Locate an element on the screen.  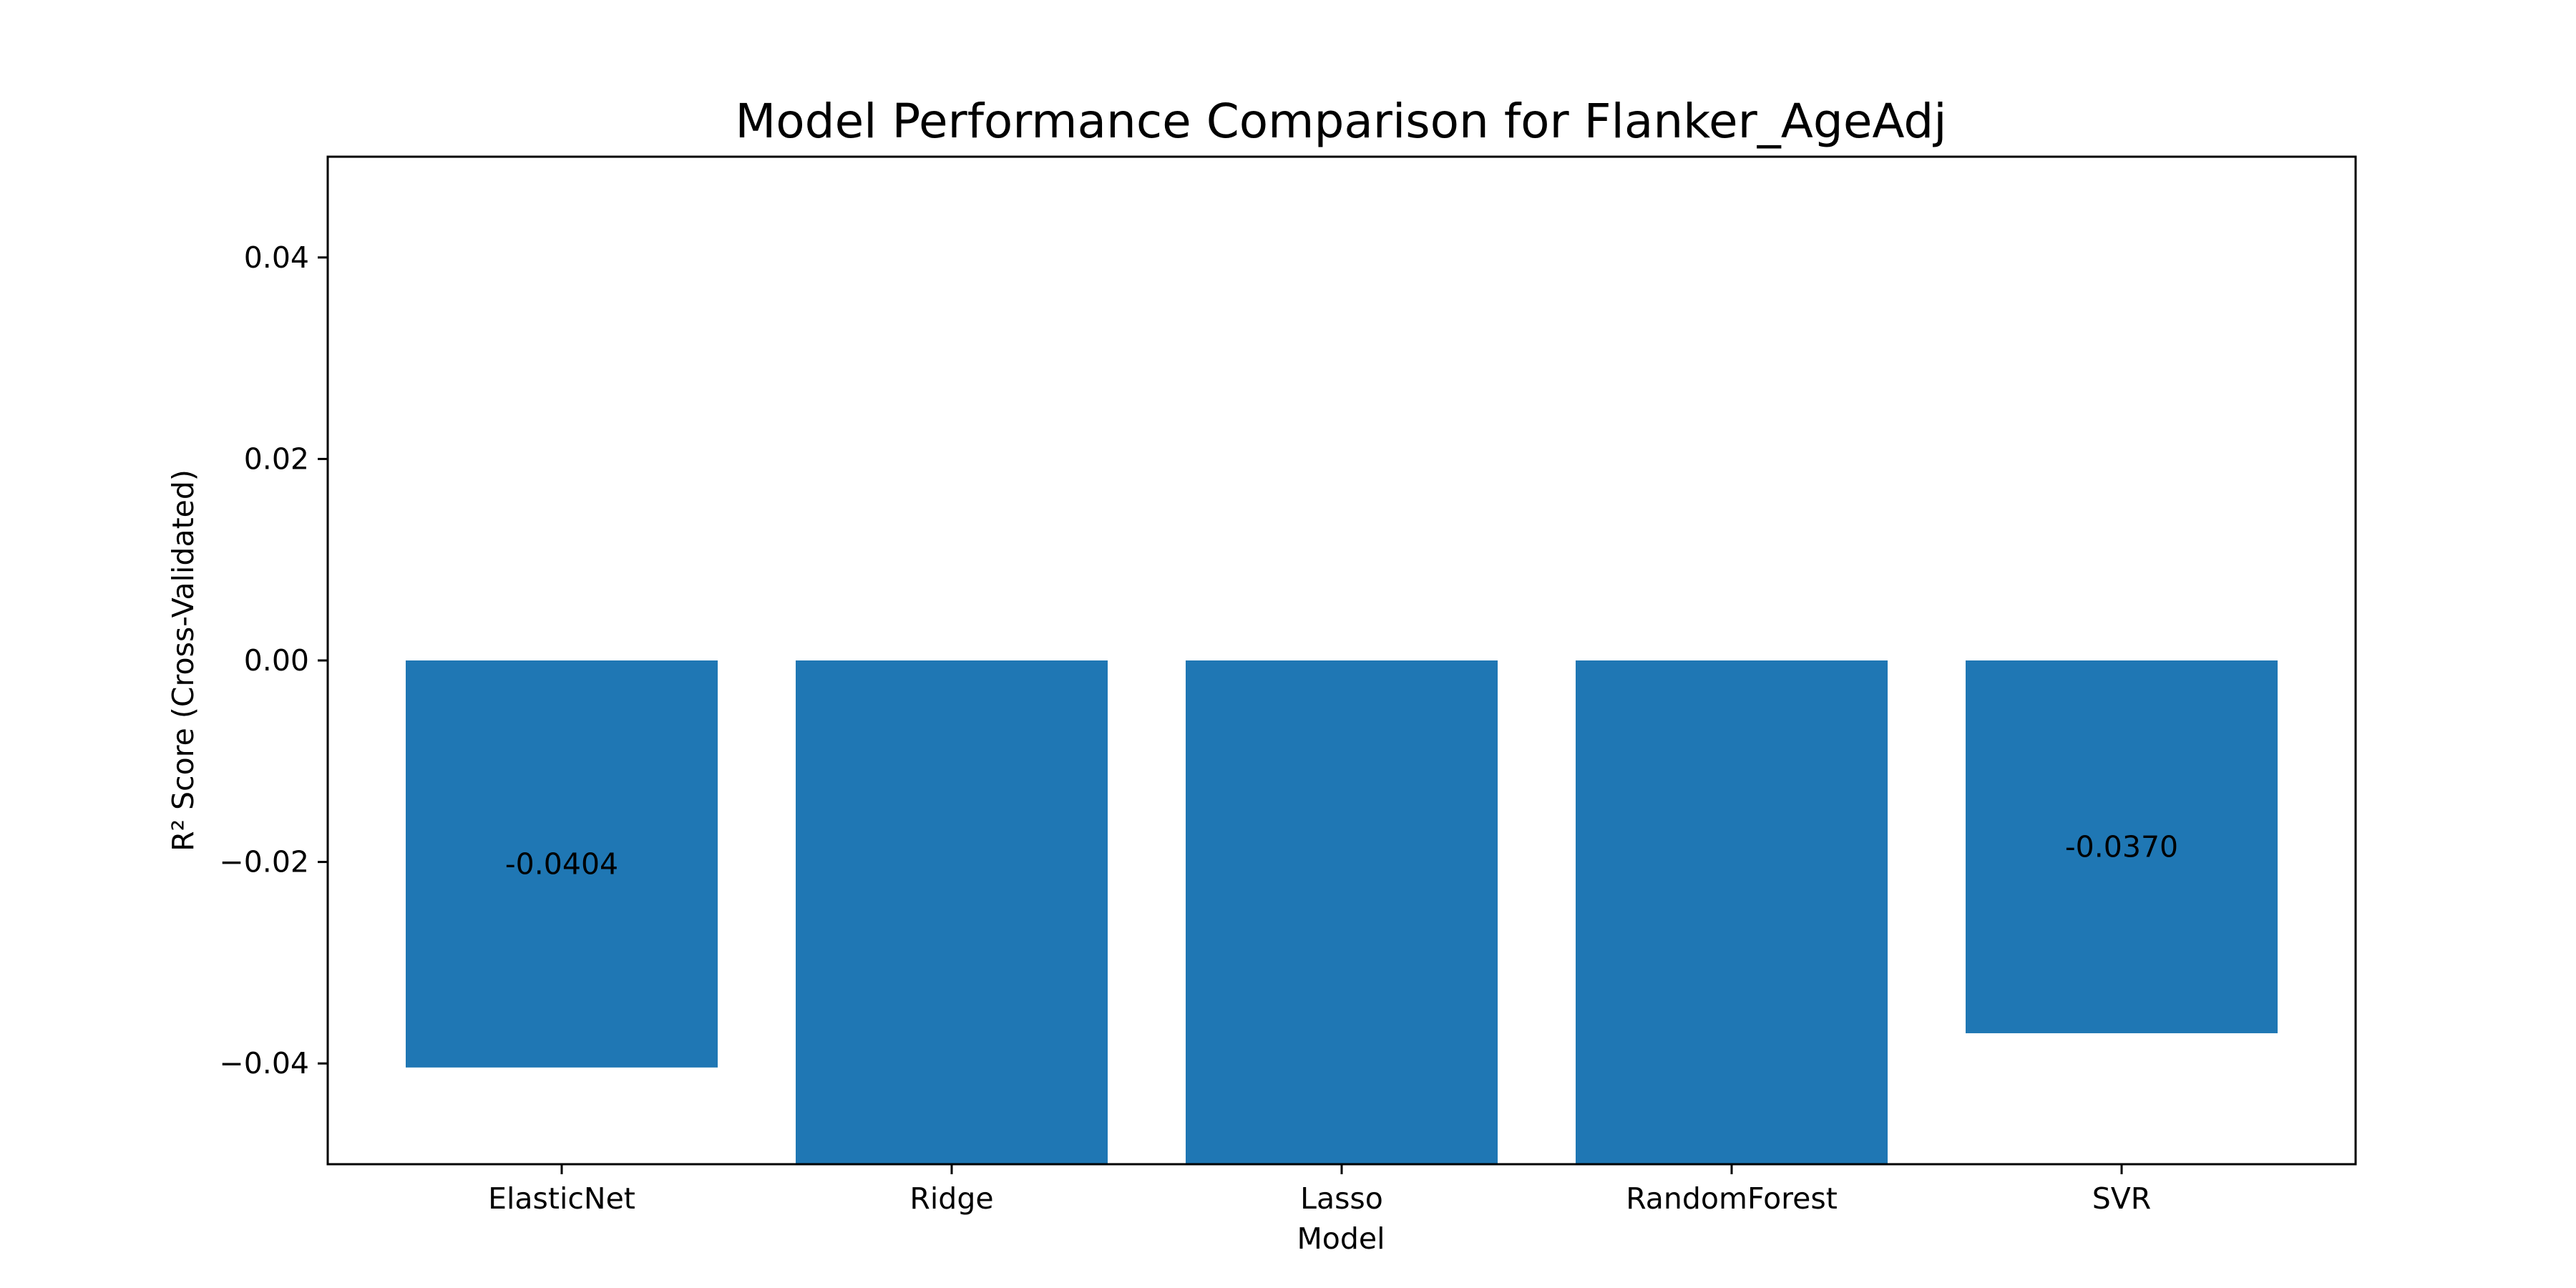
data-label: -0.0370 is located at coordinates (2121, 846).